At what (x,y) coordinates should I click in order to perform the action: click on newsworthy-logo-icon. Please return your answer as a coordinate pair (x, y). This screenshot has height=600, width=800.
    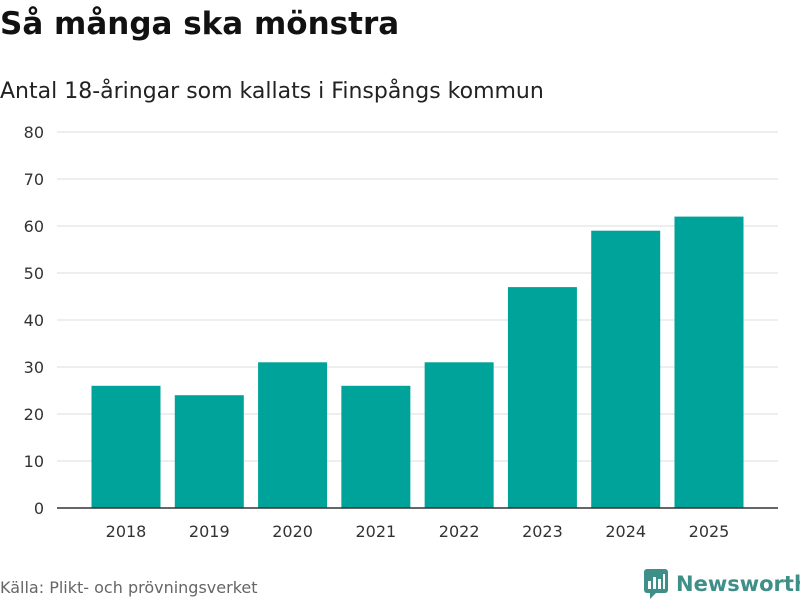
    Looking at the image, I should click on (656, 584).